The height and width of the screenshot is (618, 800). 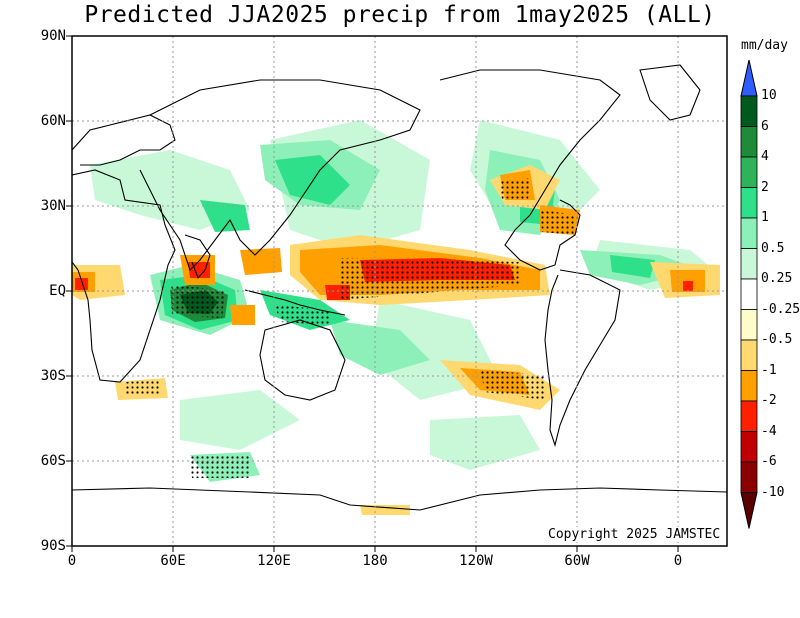 I want to click on colorbar-units: mm/day, so click(x=764, y=45).